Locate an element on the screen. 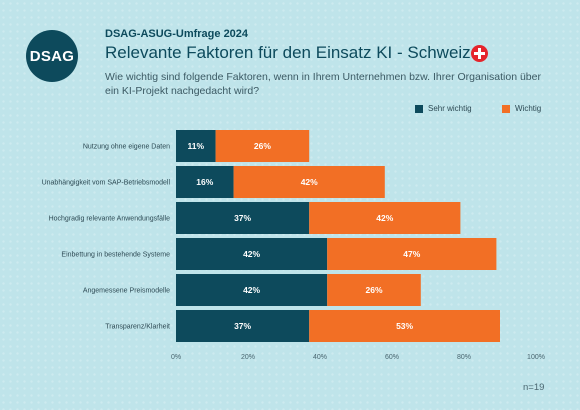 This screenshot has height=410, width=580. data-label: 11% is located at coordinates (196, 146).